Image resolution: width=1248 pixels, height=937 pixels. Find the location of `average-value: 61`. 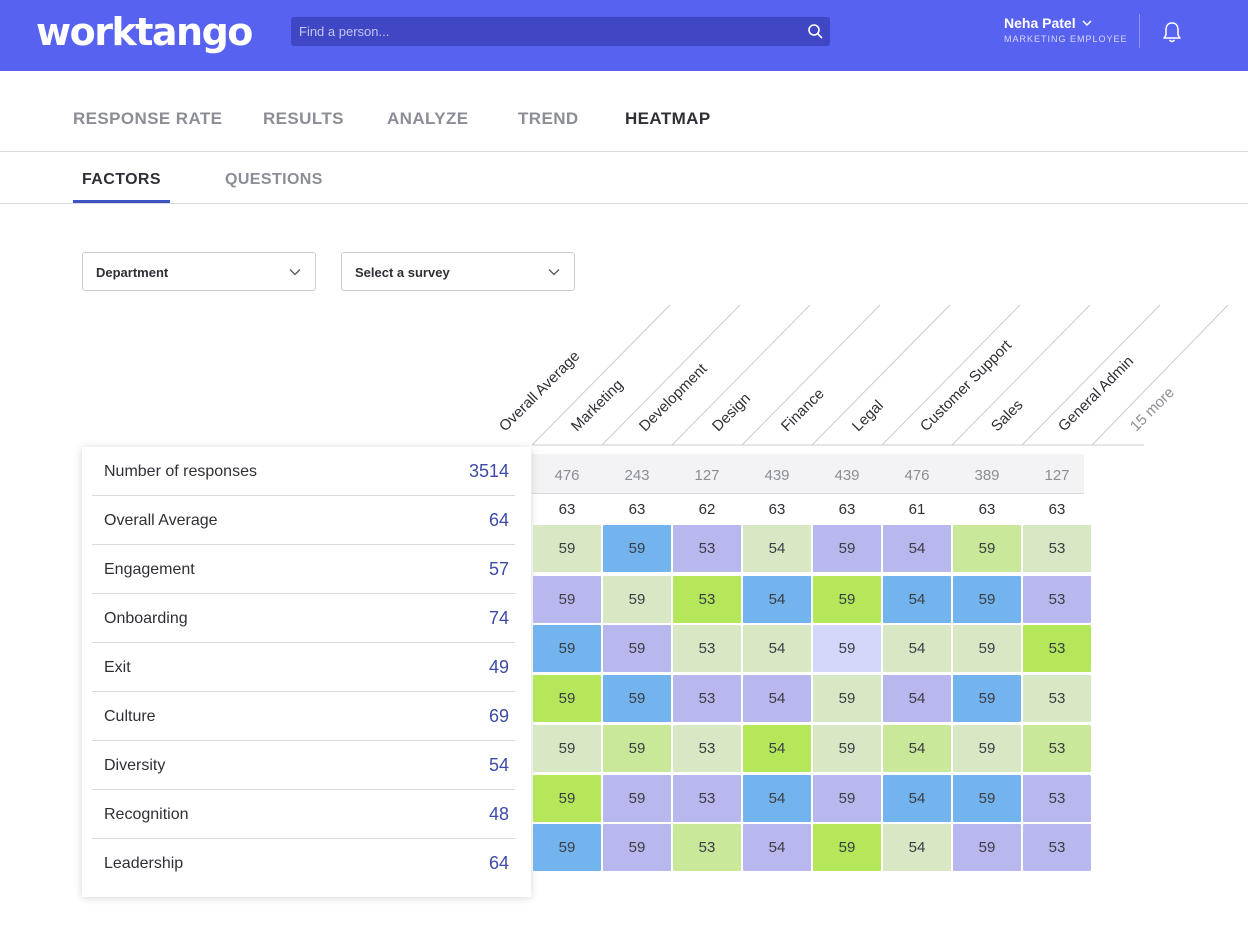

average-value: 61 is located at coordinates (917, 509).